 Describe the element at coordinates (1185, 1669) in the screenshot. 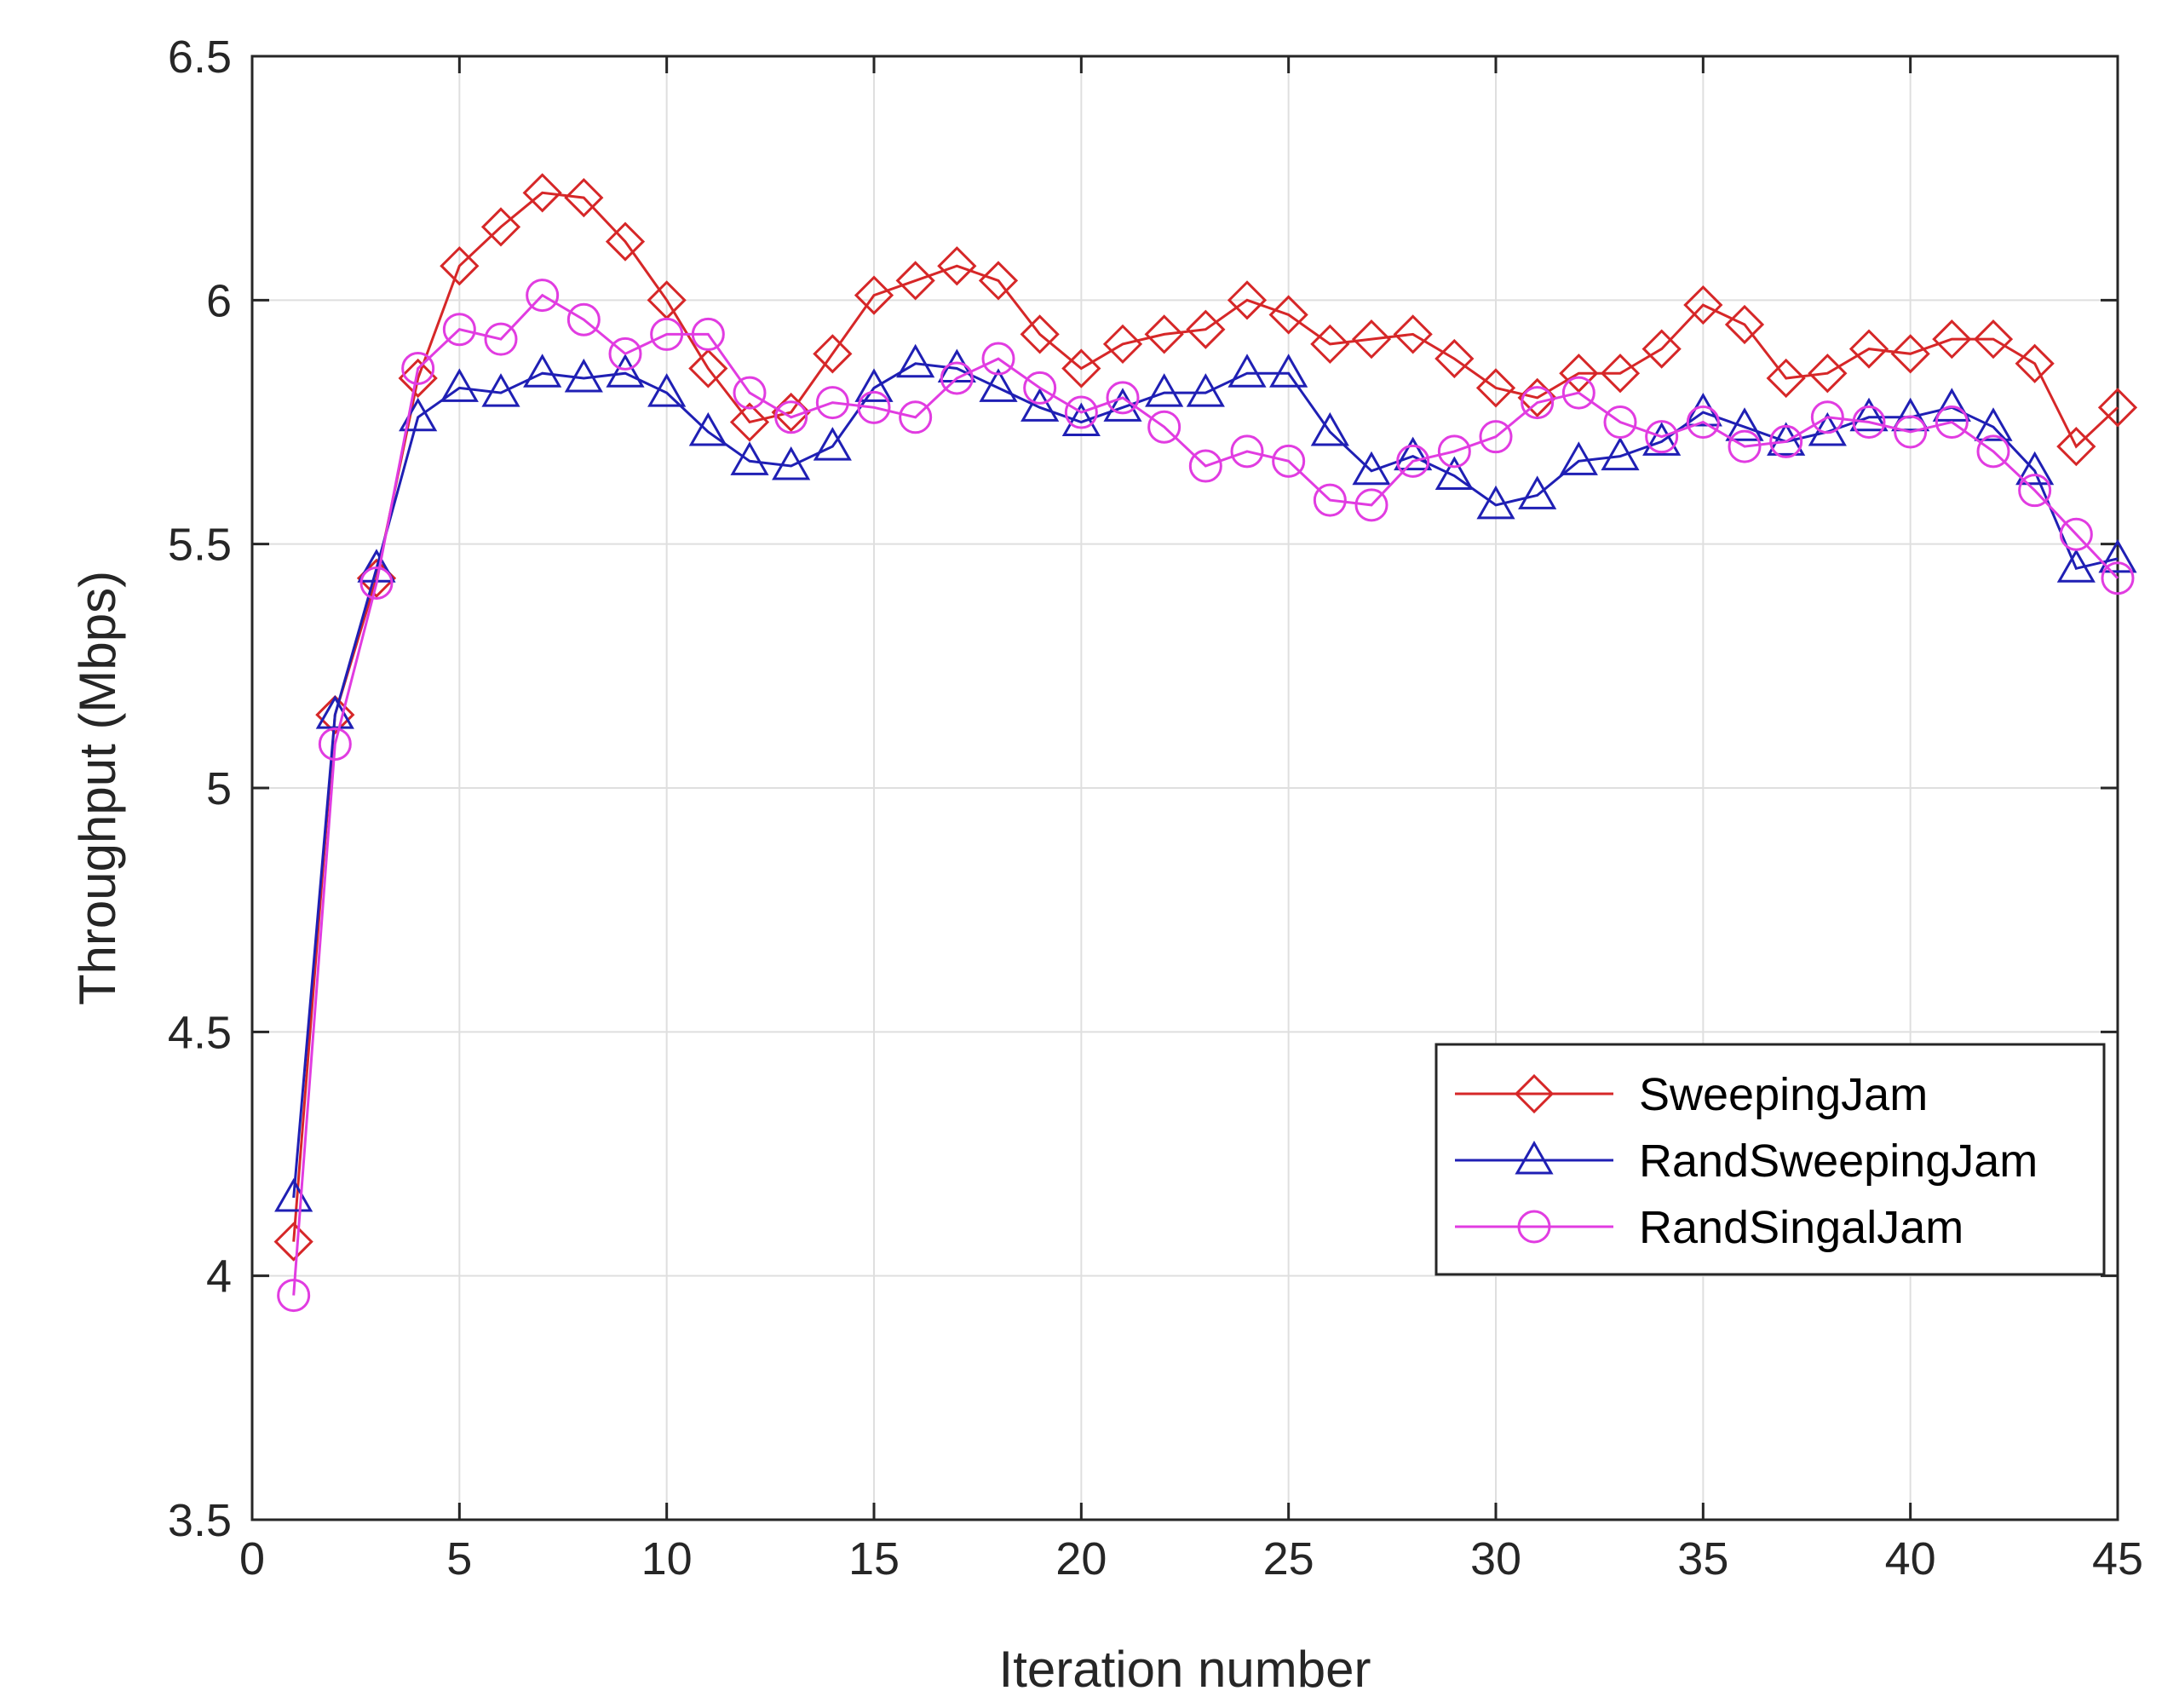

I see `x-axis-title: Iteration number` at that location.